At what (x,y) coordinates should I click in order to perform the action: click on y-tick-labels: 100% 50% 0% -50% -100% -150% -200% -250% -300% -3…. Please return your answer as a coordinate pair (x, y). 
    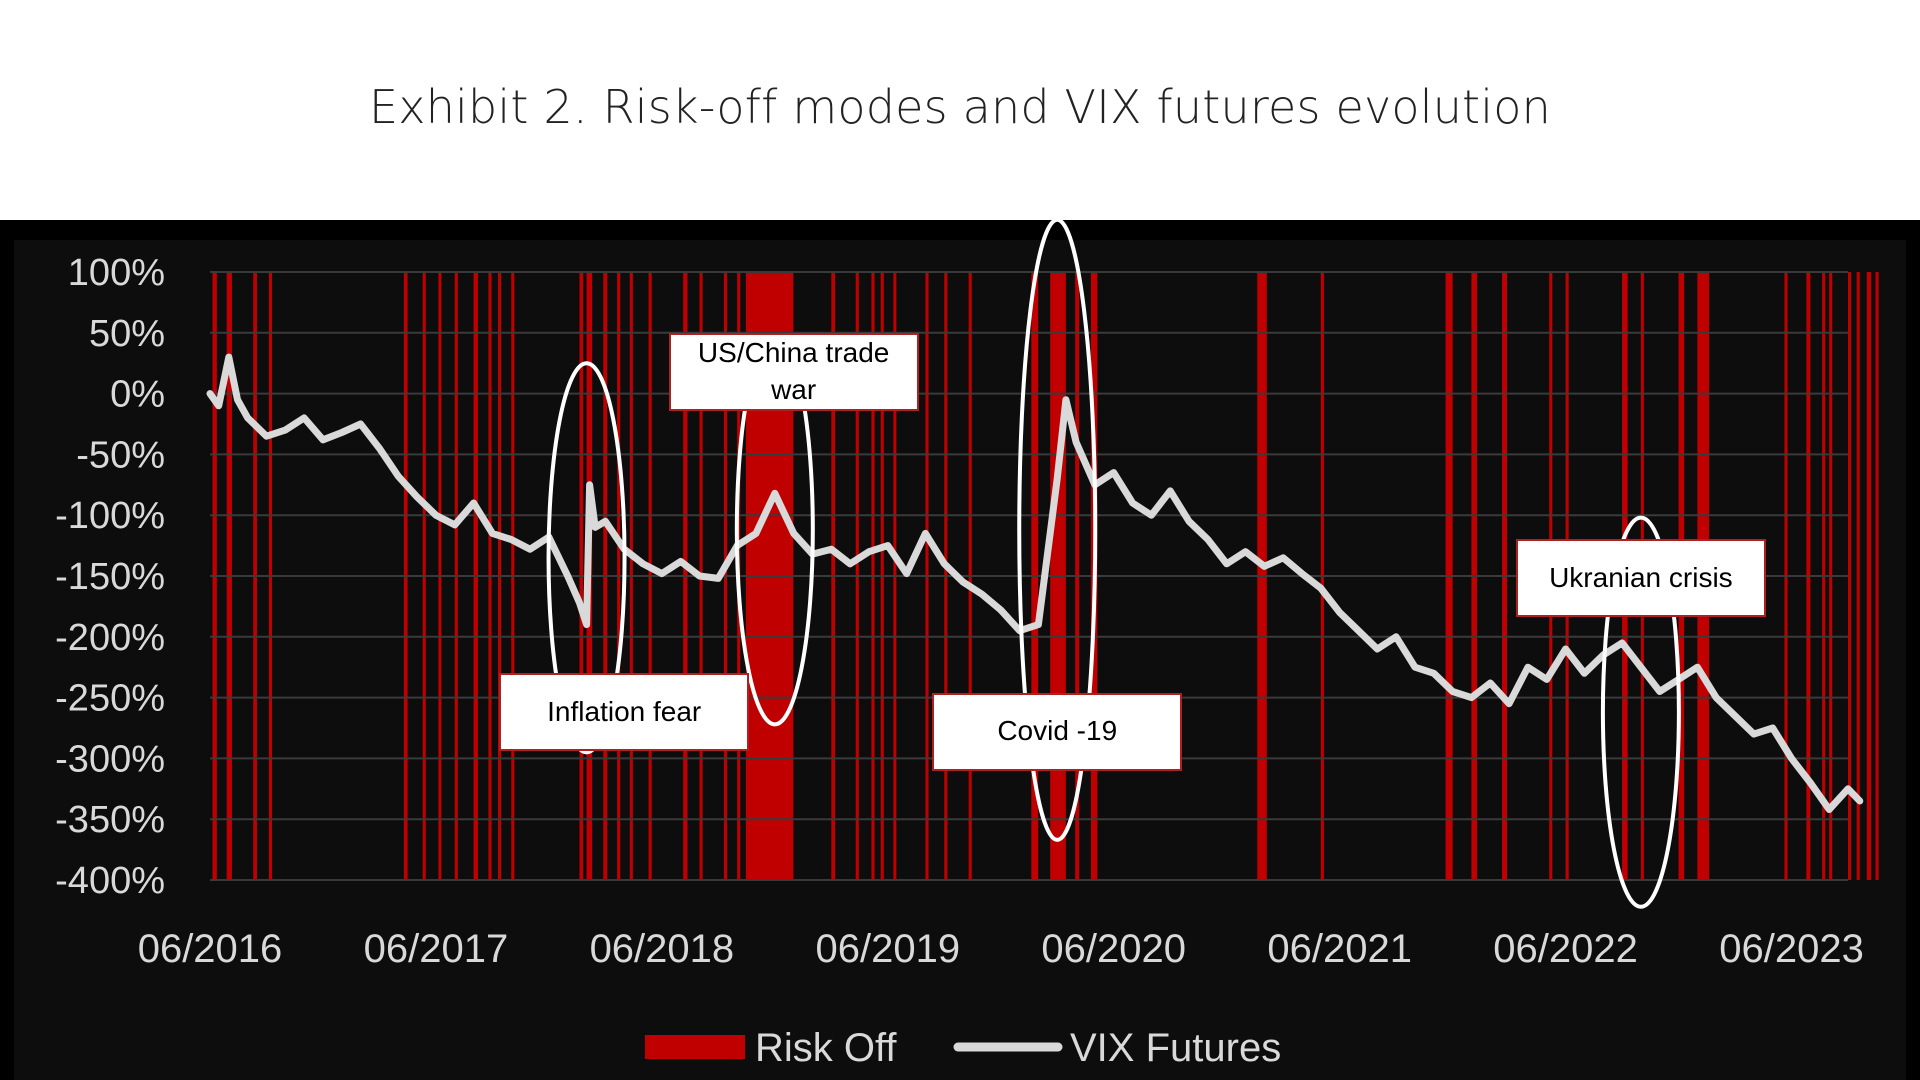
    Looking at the image, I should click on (110, 577).